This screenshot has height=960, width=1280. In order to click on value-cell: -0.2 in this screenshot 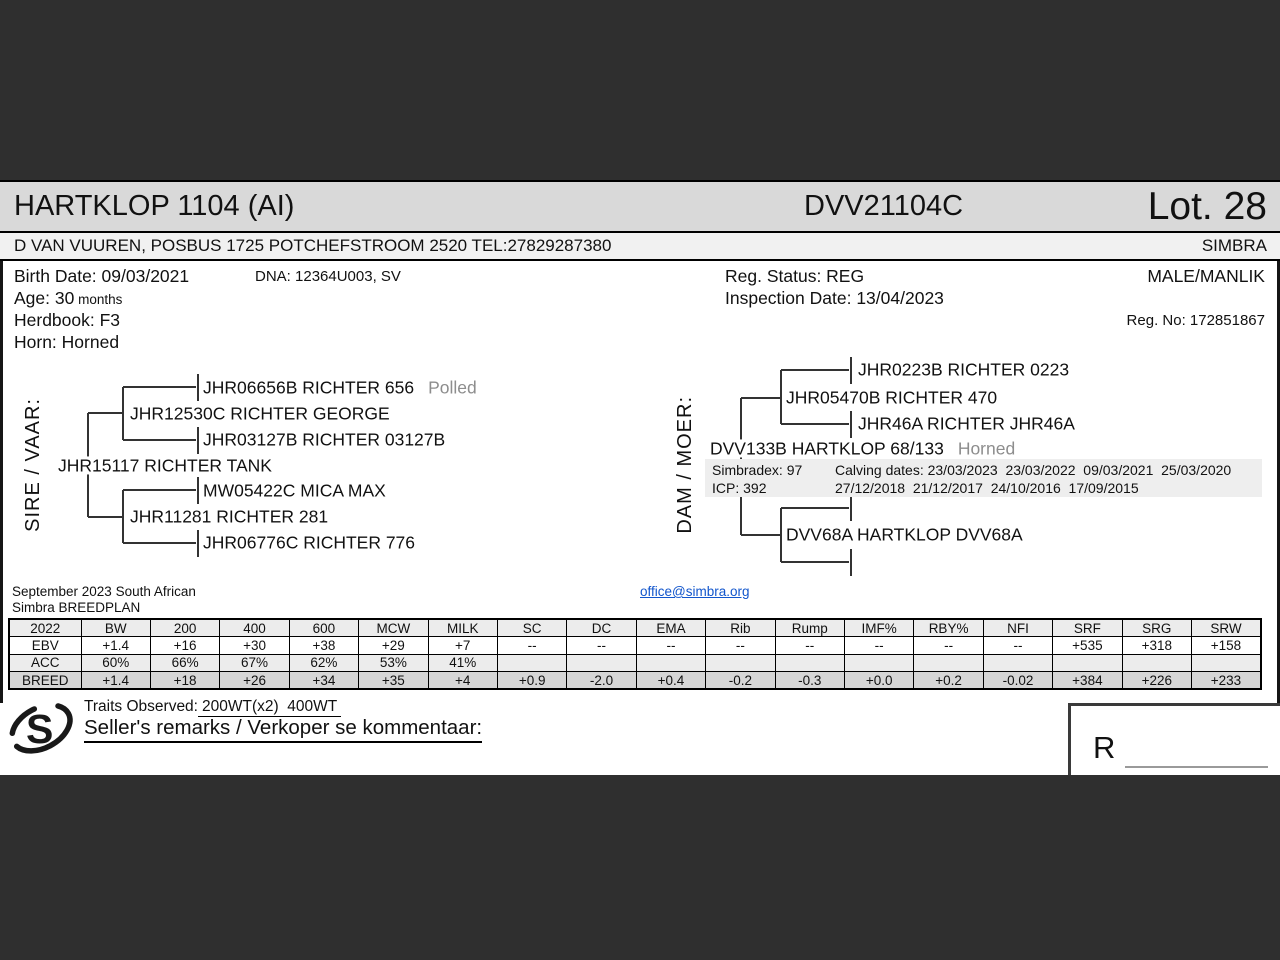, I will do `click(740, 680)`.